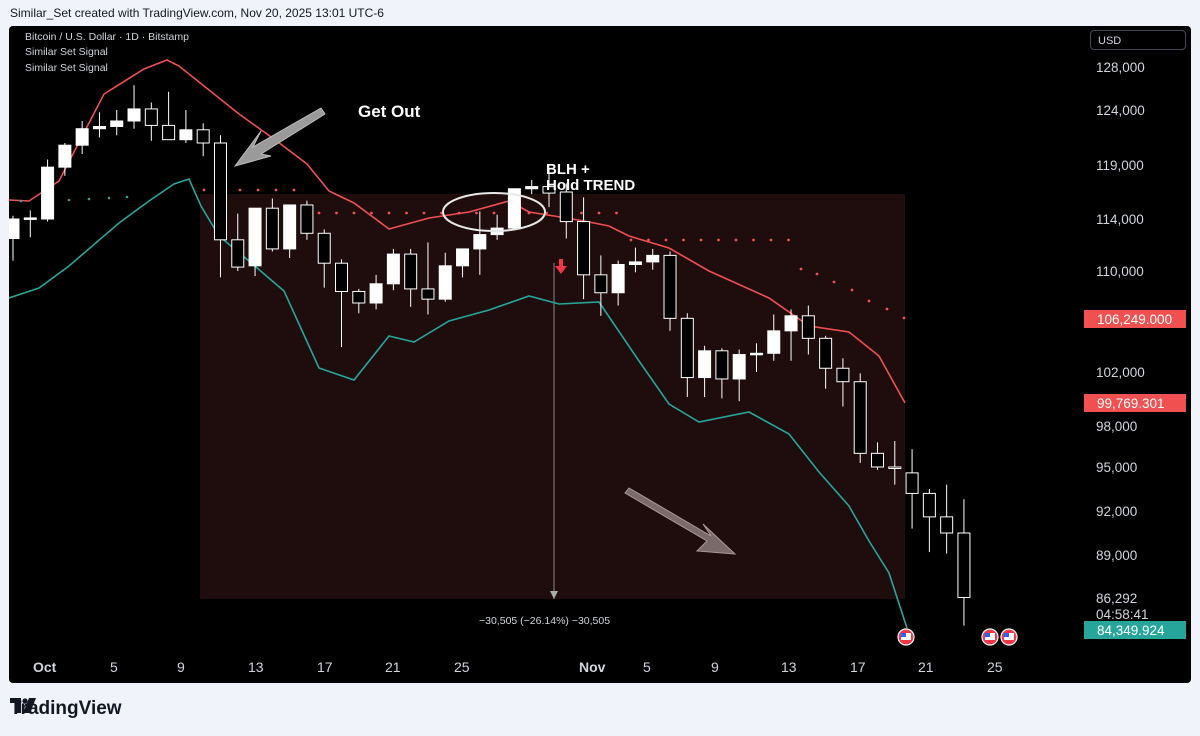  What do you see at coordinates (1116, 598) in the screenshot?
I see `price-axis-label: 86,292` at bounding box center [1116, 598].